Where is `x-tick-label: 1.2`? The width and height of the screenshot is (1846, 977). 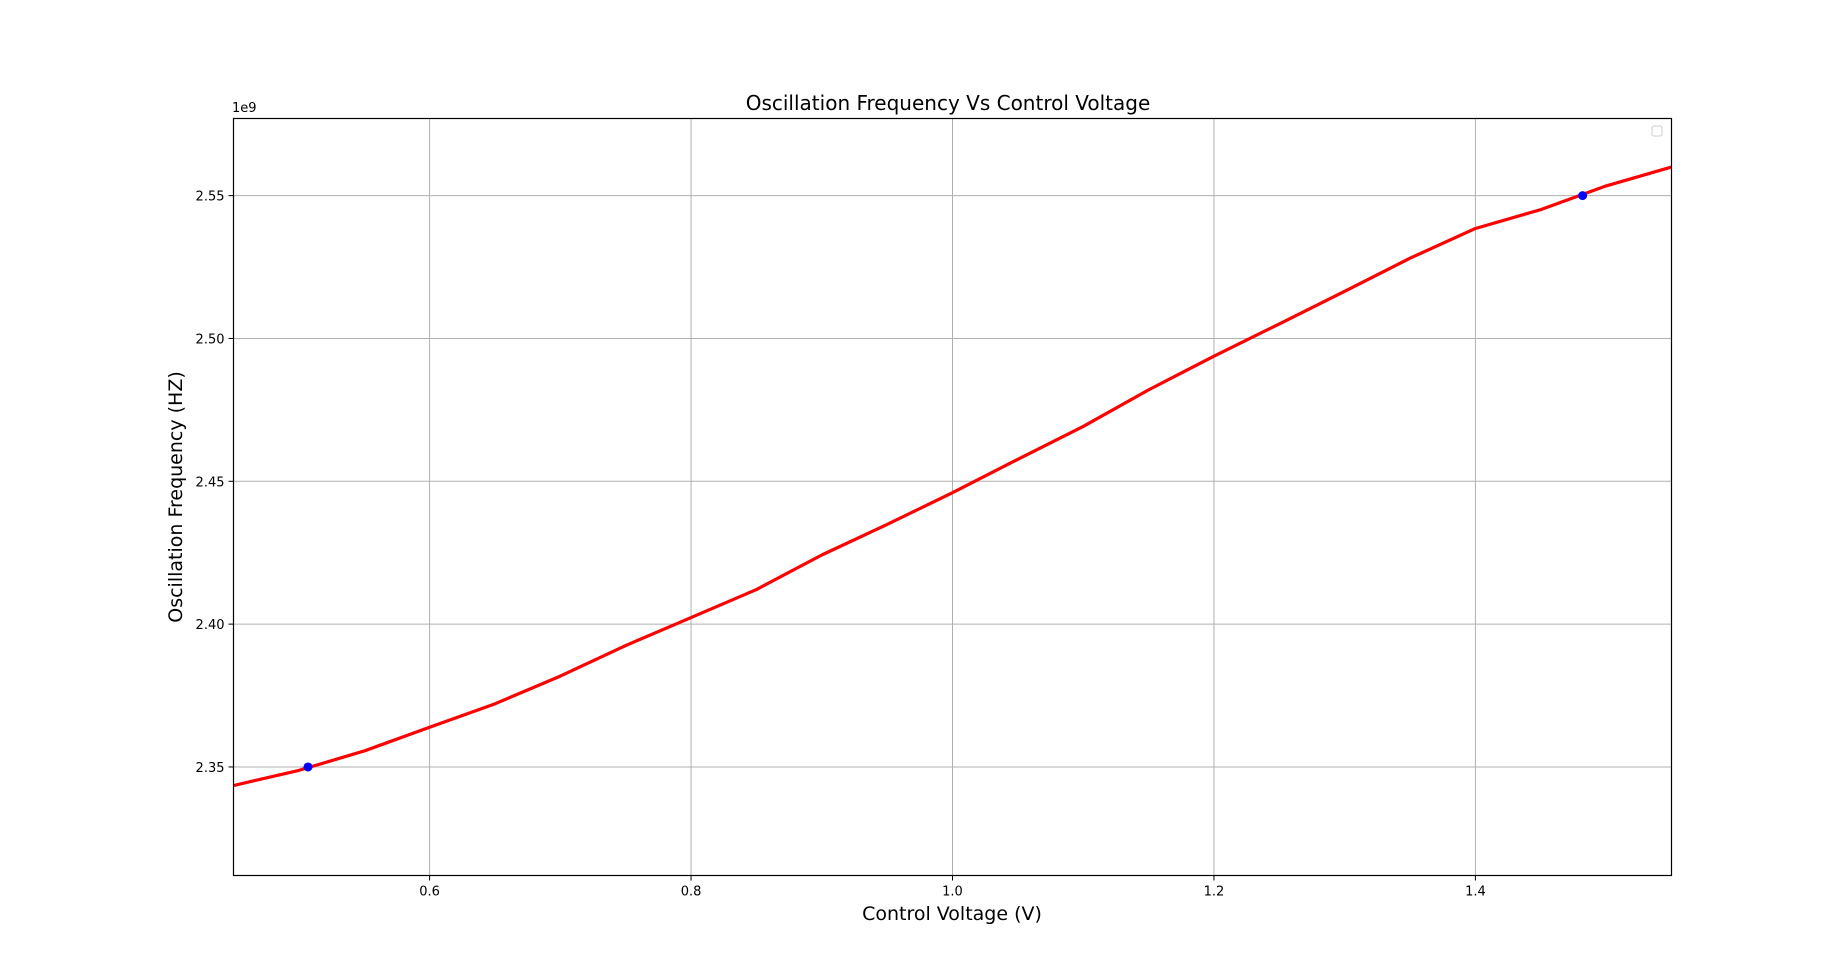 x-tick-label: 1.2 is located at coordinates (1214, 892).